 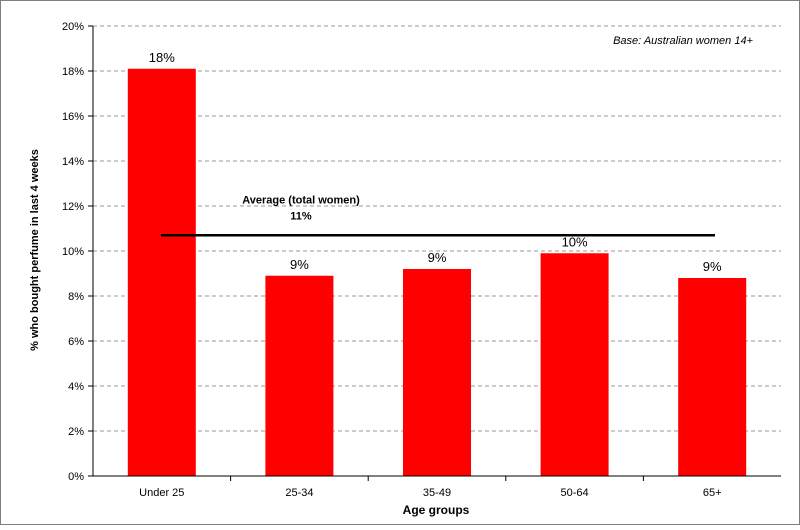 I want to click on bar-value-label: 10%, so click(x=575, y=241).